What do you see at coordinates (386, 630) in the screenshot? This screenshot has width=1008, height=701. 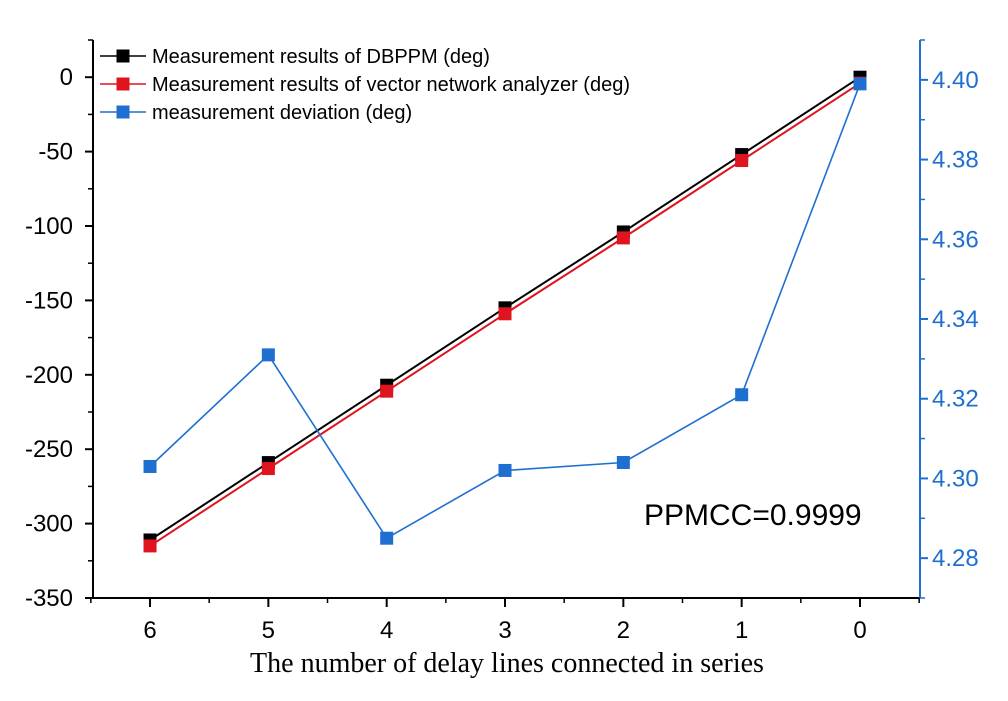 I see `x-tick-label: 4` at bounding box center [386, 630].